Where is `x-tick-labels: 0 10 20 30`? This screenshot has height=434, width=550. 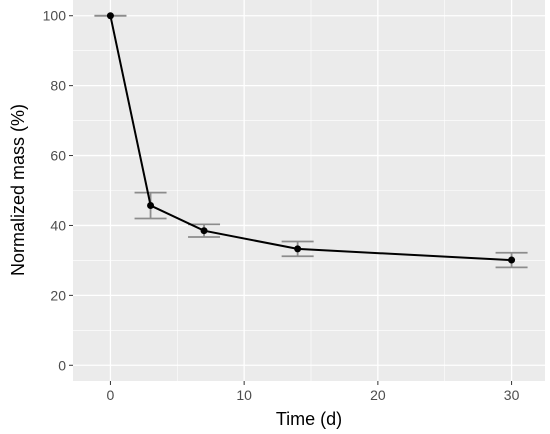 x-tick-labels: 0 10 20 30 is located at coordinates (313, 395).